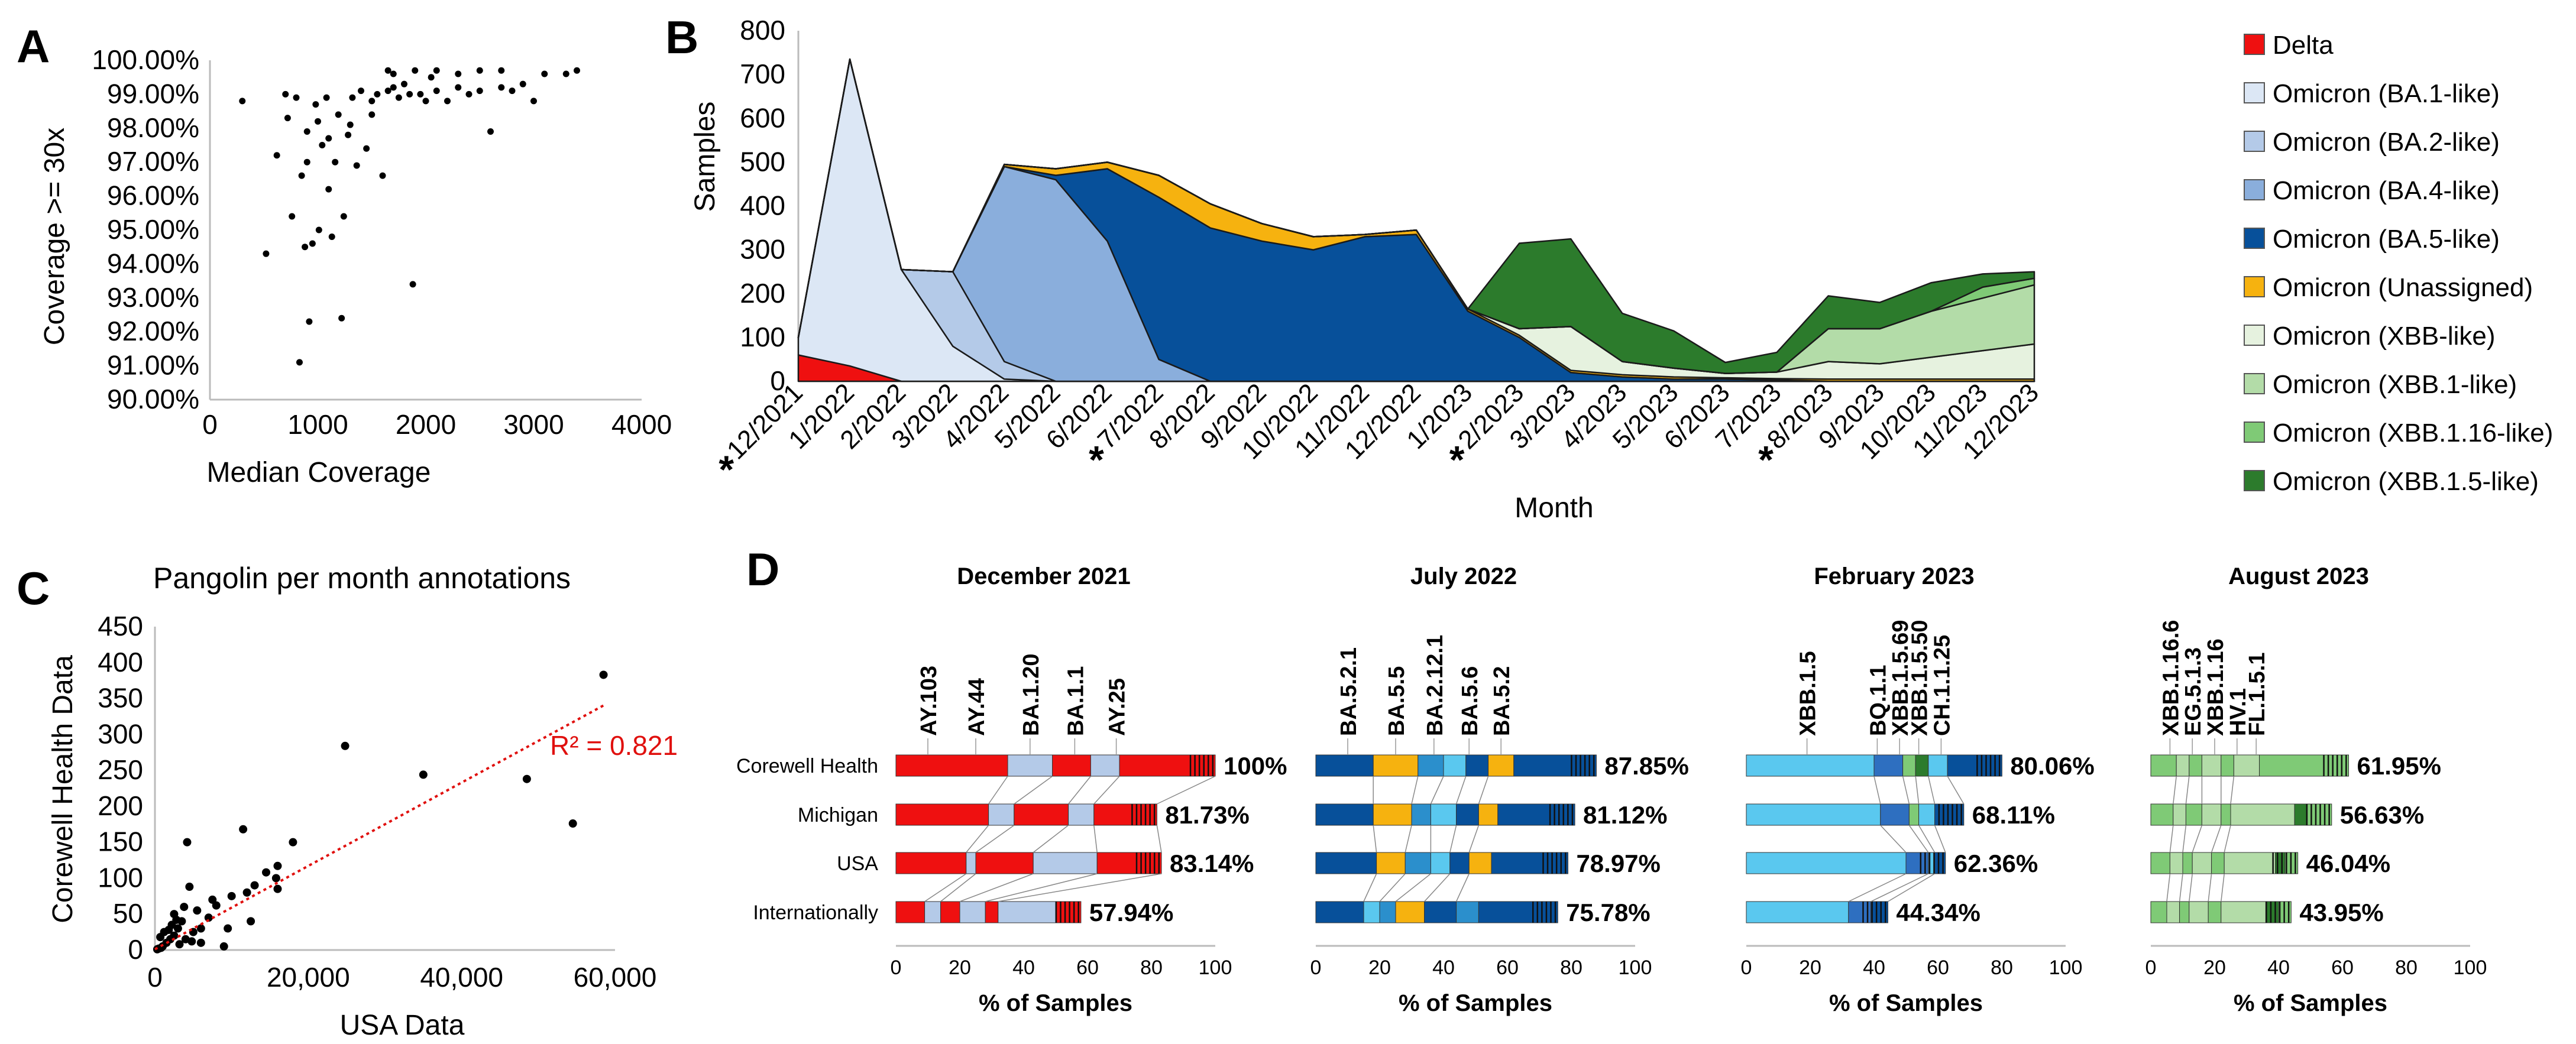 Image resolution: width=2576 pixels, height=1044 pixels. I want to click on panel-d-total-label: 87.85%, so click(1646, 766).